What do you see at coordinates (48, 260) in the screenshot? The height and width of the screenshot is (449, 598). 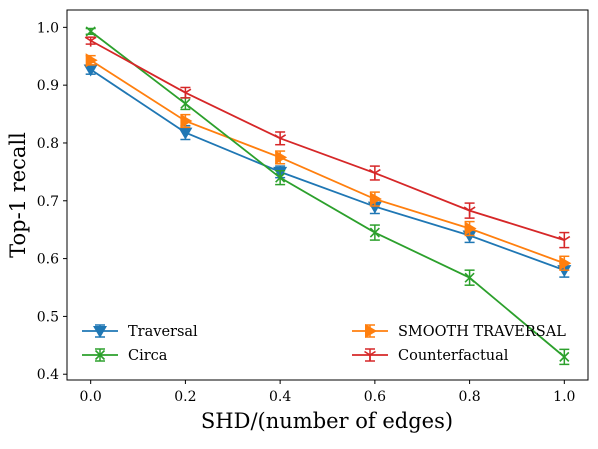 I see `y-tick-label: 0.6` at bounding box center [48, 260].